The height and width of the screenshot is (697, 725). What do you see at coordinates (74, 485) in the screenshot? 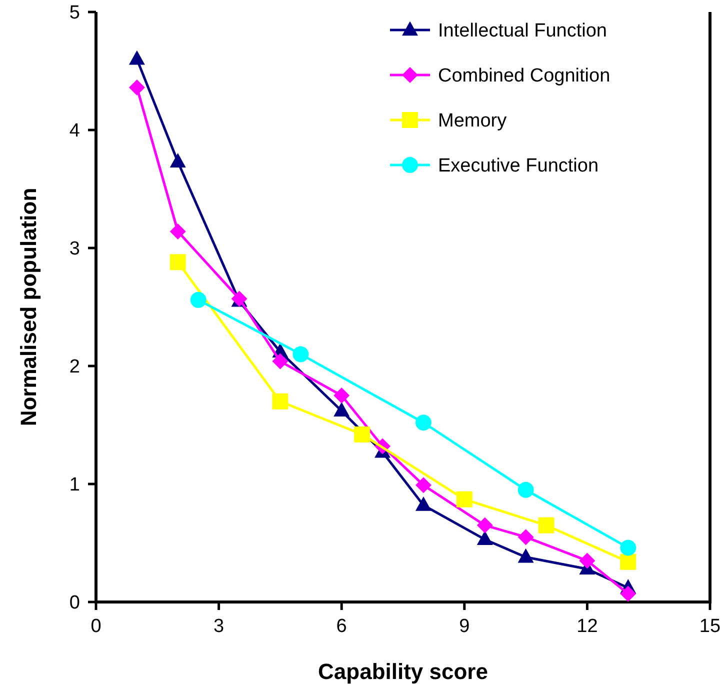
I see `y-tick-label: 1` at bounding box center [74, 485].